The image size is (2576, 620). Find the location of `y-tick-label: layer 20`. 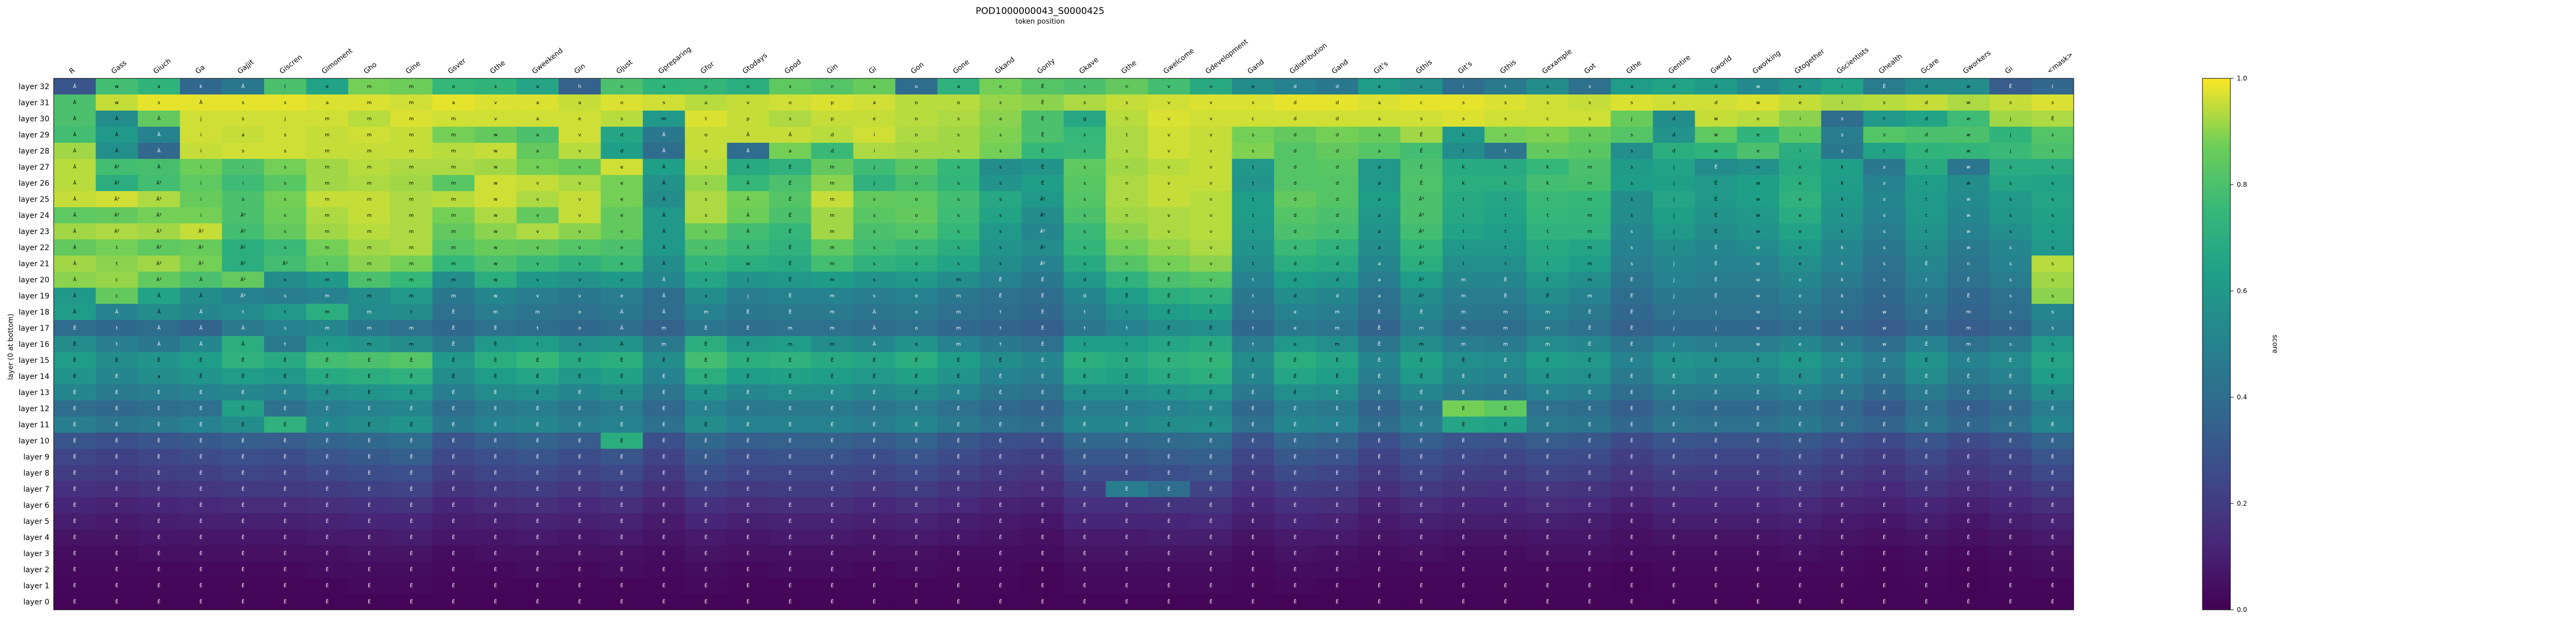

y-tick-label: layer 20 is located at coordinates (34, 280).